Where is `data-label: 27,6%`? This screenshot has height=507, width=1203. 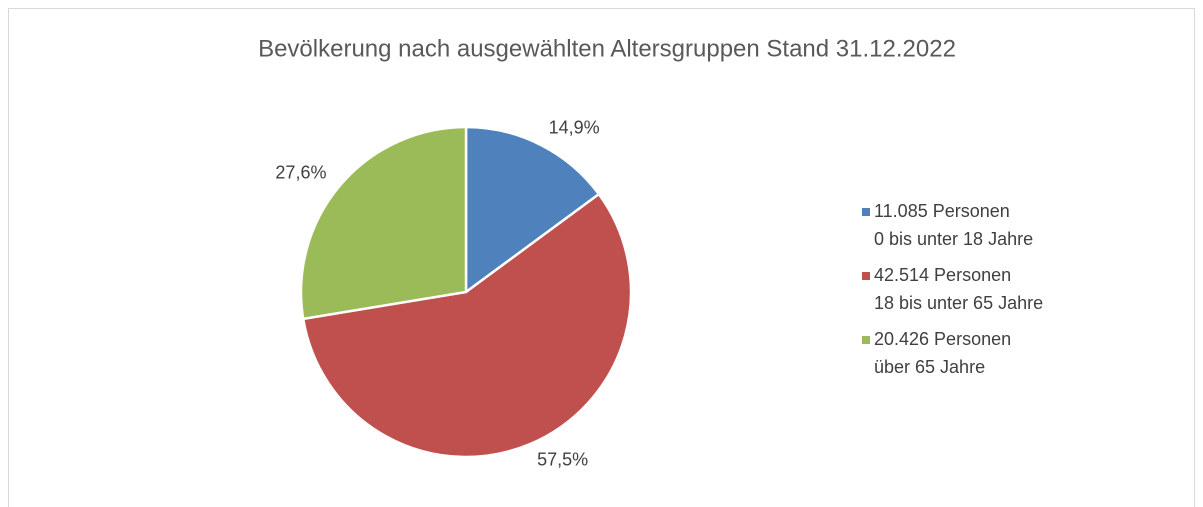 data-label: 27,6% is located at coordinates (300, 172).